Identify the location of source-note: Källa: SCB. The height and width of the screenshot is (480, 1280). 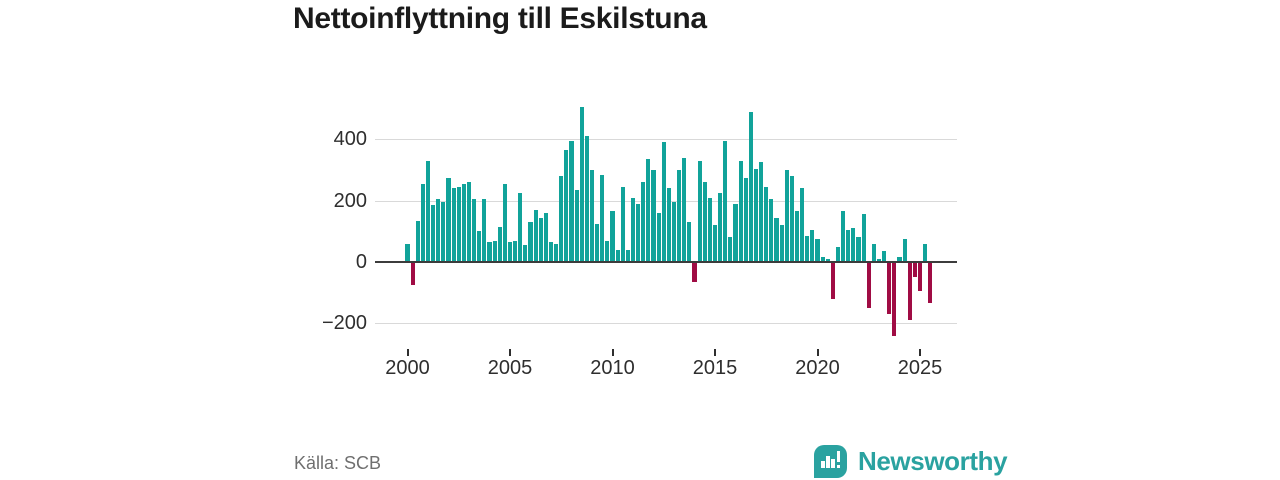
(338, 463).